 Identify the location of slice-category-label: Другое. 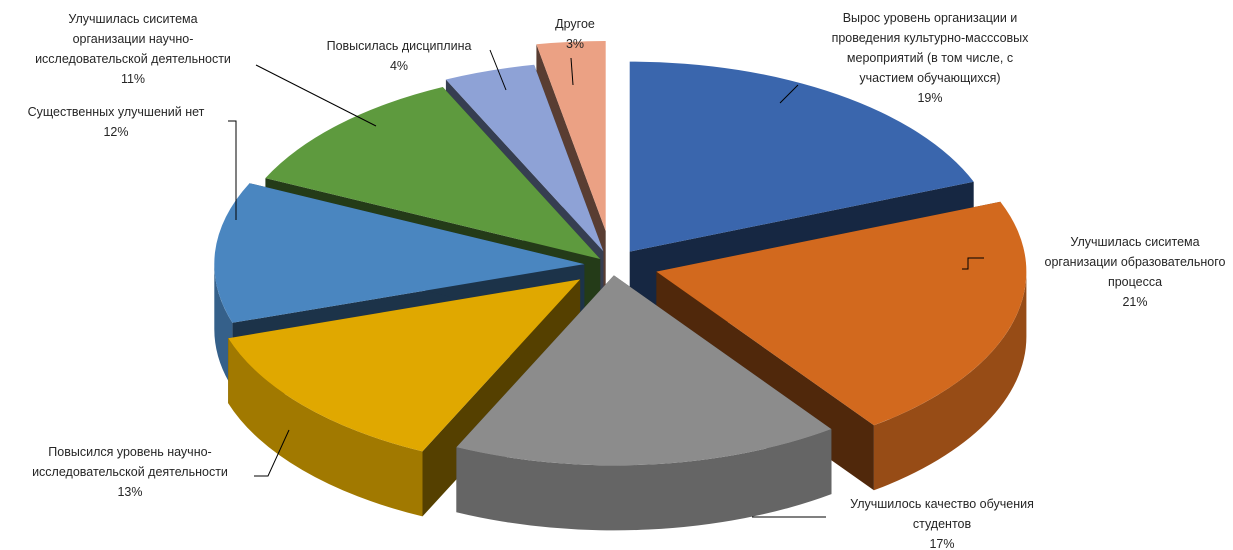
(575, 24).